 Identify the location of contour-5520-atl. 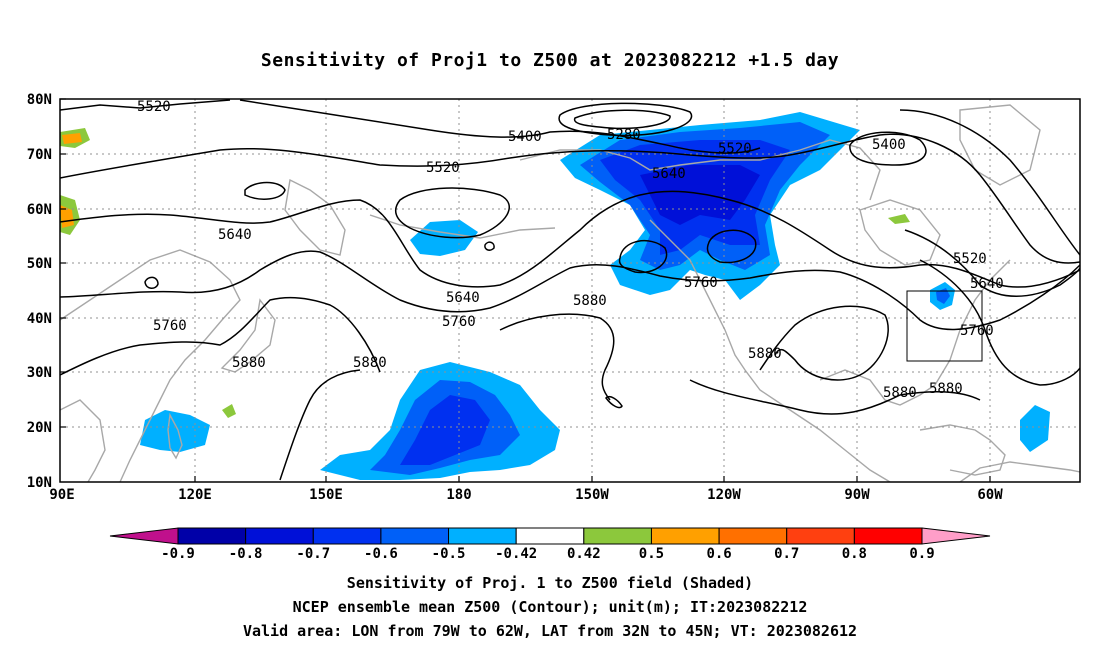
(1029, 219).